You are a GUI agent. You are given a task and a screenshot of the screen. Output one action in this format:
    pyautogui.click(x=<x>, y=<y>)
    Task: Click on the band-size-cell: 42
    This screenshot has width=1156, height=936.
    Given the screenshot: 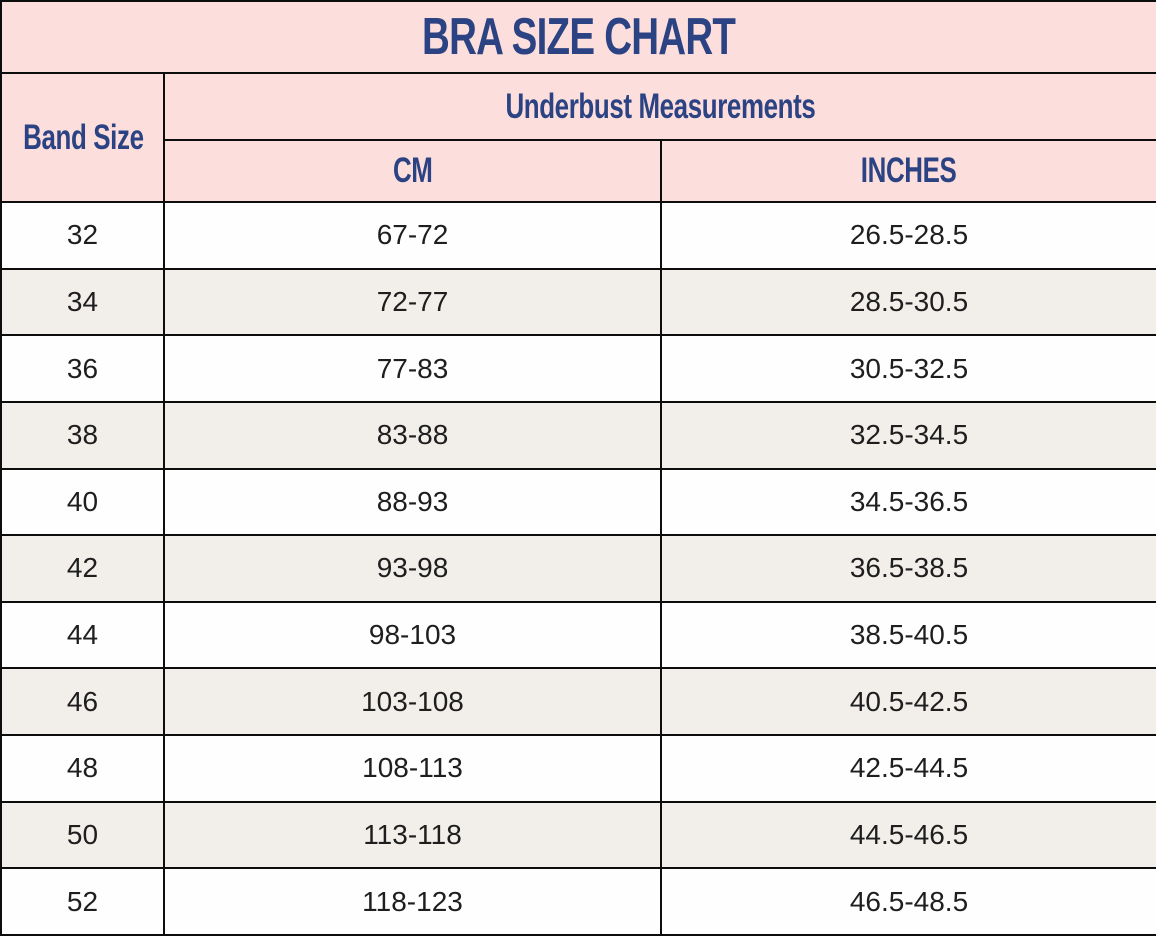 What is the action you would take?
    pyautogui.click(x=82, y=568)
    